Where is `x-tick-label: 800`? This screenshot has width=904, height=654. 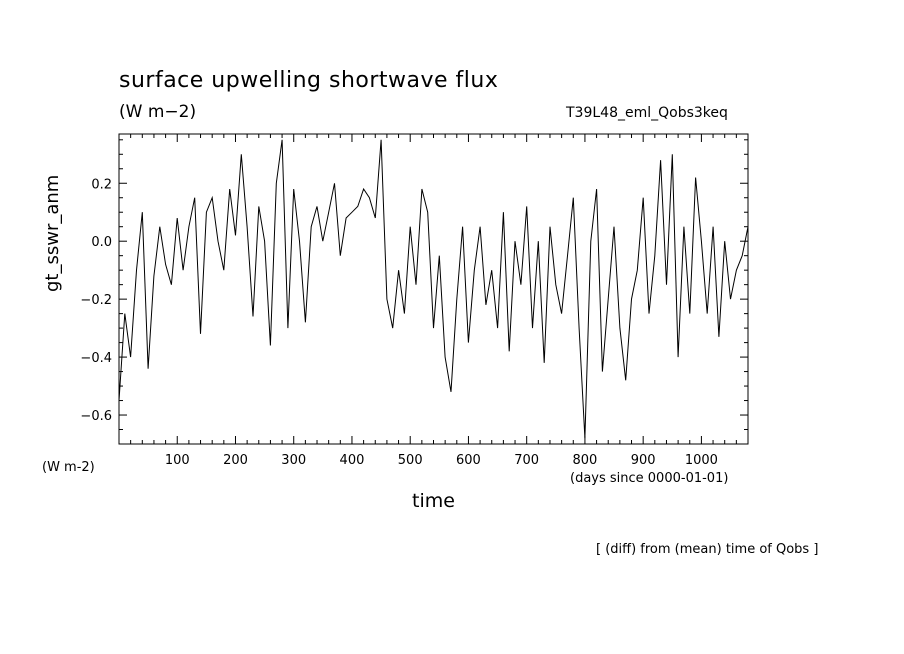
x-tick-label: 800 is located at coordinates (585, 460).